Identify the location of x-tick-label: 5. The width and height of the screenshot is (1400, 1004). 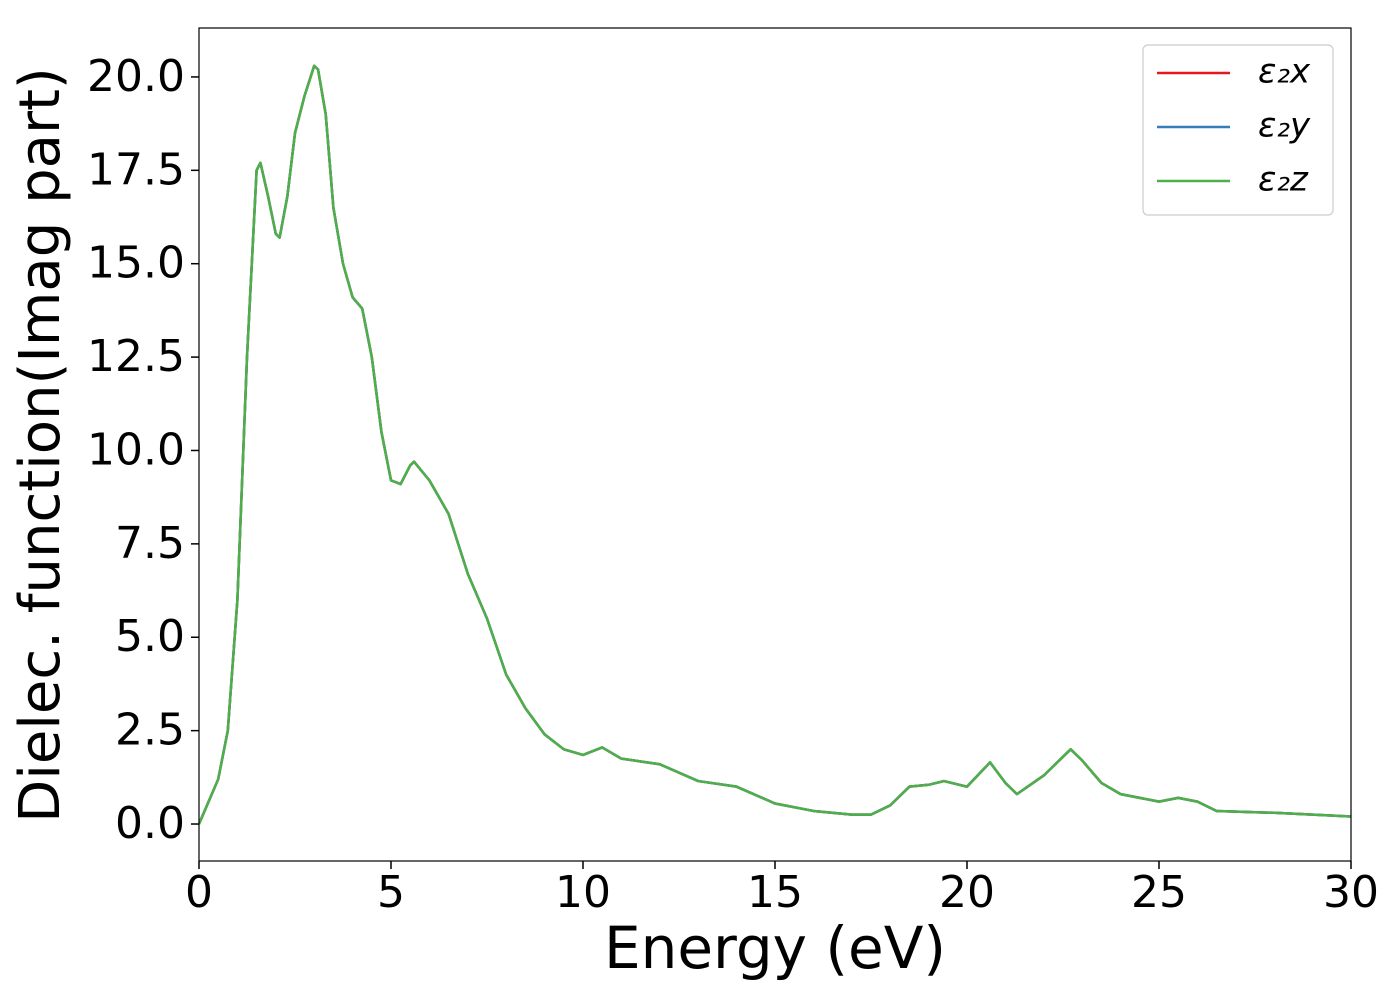
(391, 892).